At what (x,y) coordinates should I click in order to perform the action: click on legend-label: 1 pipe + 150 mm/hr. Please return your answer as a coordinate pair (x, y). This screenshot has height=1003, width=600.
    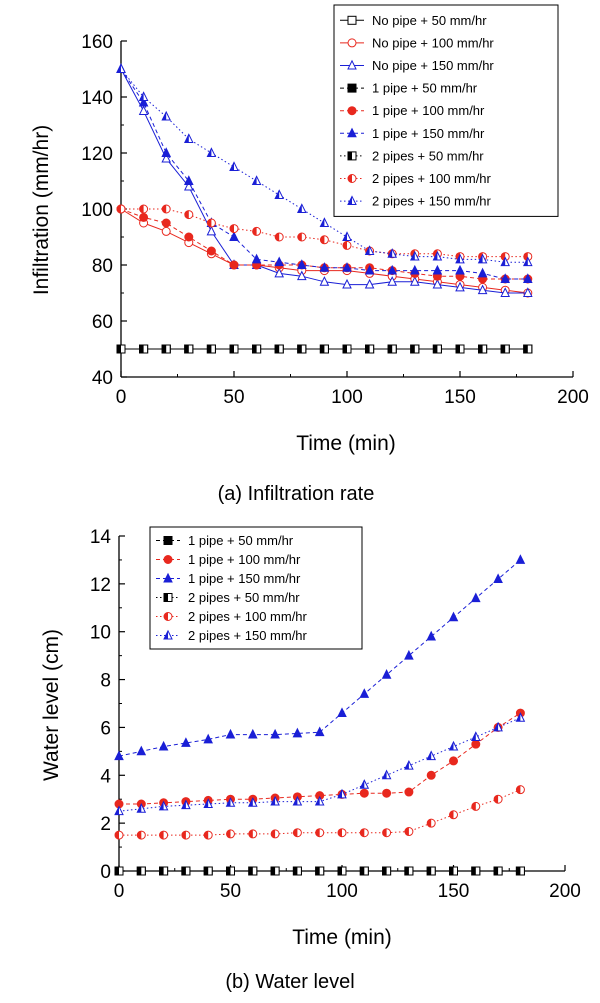
    Looking at the image, I should click on (244, 578).